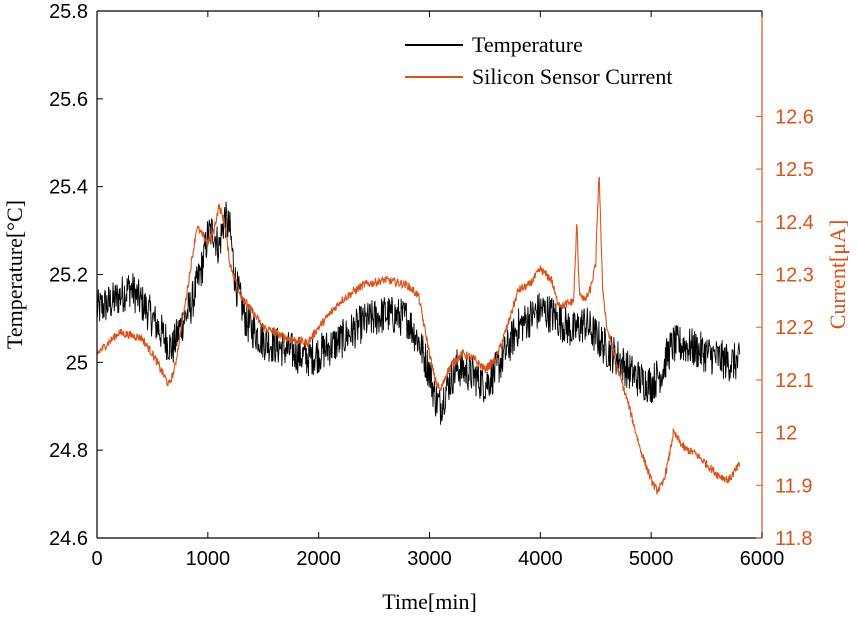 The width and height of the screenshot is (858, 617). What do you see at coordinates (794, 117) in the screenshot?
I see `y-right-tick-label: 12.6` at bounding box center [794, 117].